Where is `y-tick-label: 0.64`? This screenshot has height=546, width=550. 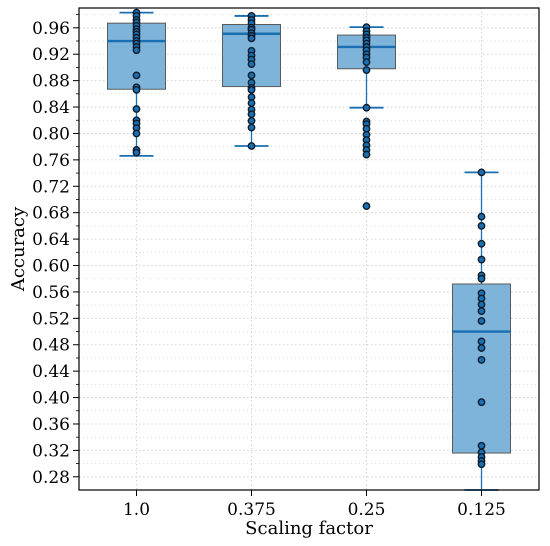
y-tick-label: 0.64 is located at coordinates (51, 240).